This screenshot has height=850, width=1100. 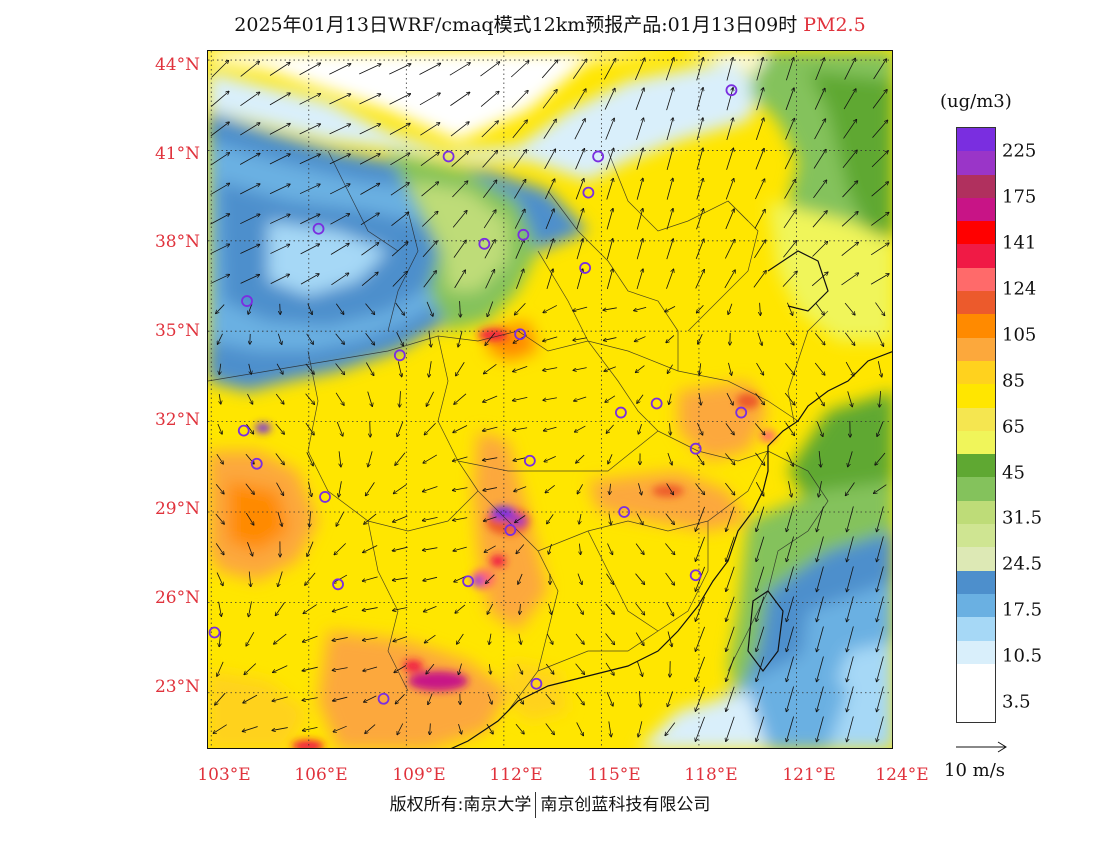 I want to click on lat-tick-label: 26°N, so click(x=177, y=598).